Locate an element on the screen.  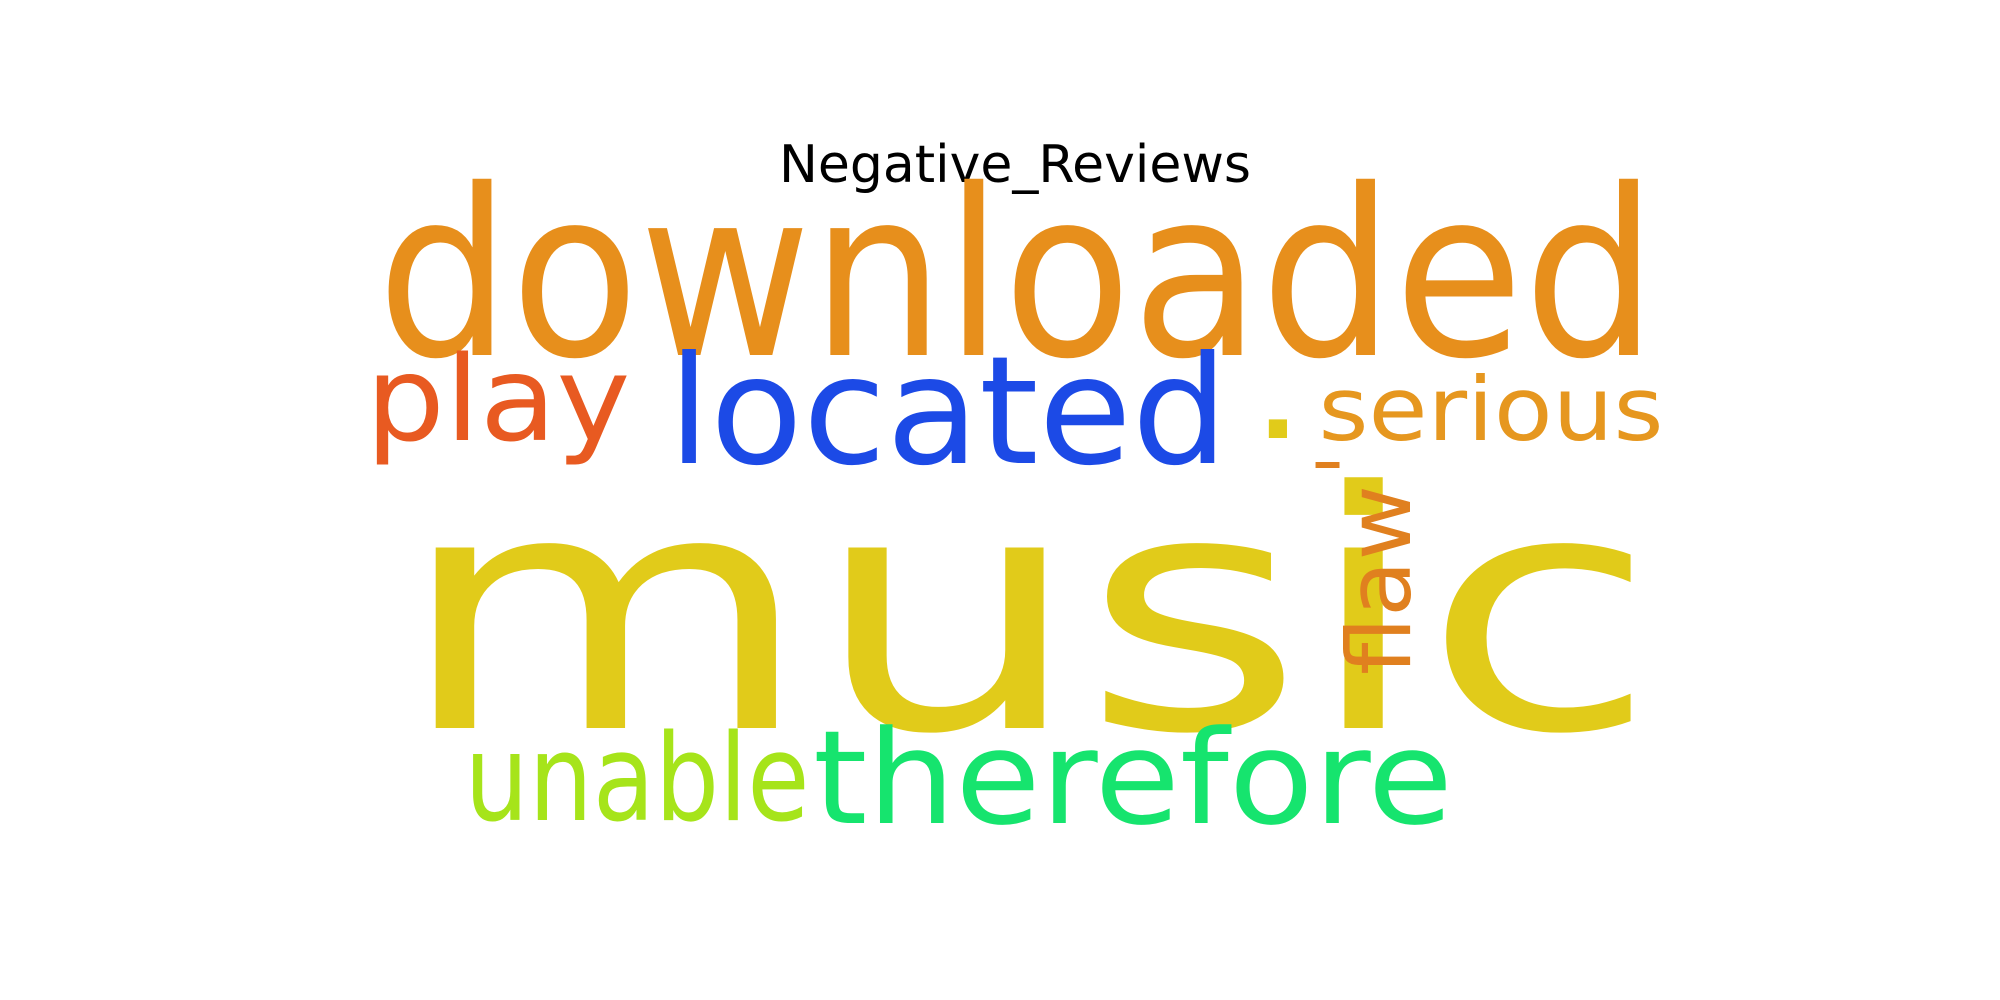
word-punct-8: . is located at coordinates (1278, 387).